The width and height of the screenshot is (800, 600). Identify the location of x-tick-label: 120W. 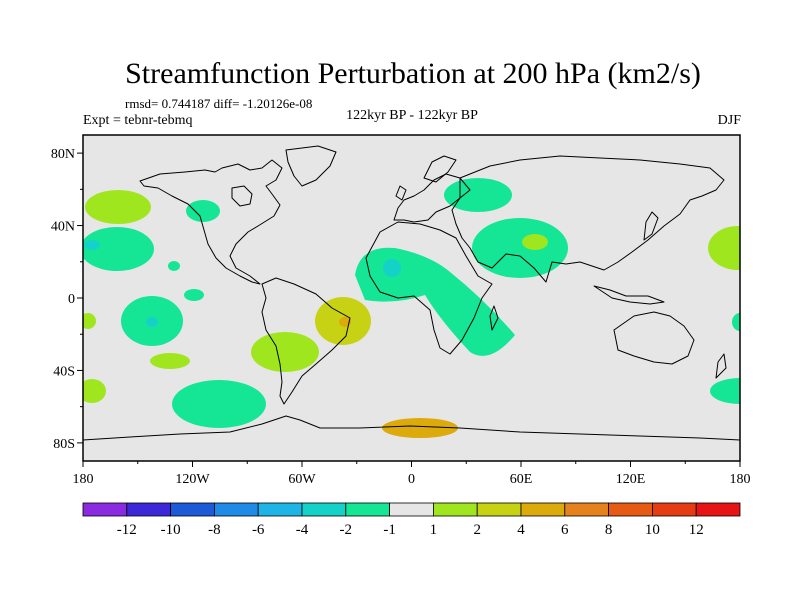
(192, 479).